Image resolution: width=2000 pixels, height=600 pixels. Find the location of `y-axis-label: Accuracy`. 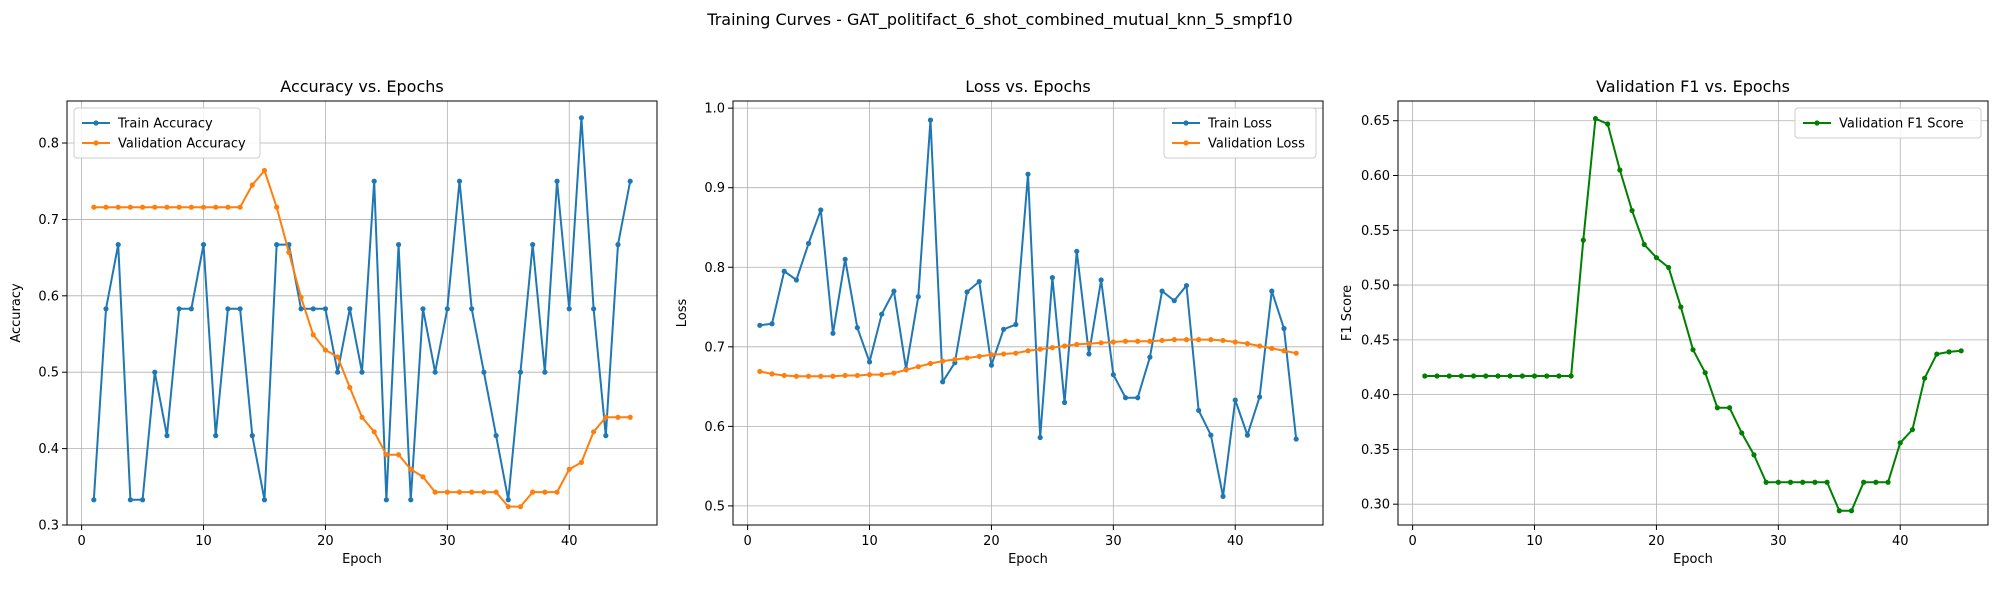

y-axis-label: Accuracy is located at coordinates (16, 313).